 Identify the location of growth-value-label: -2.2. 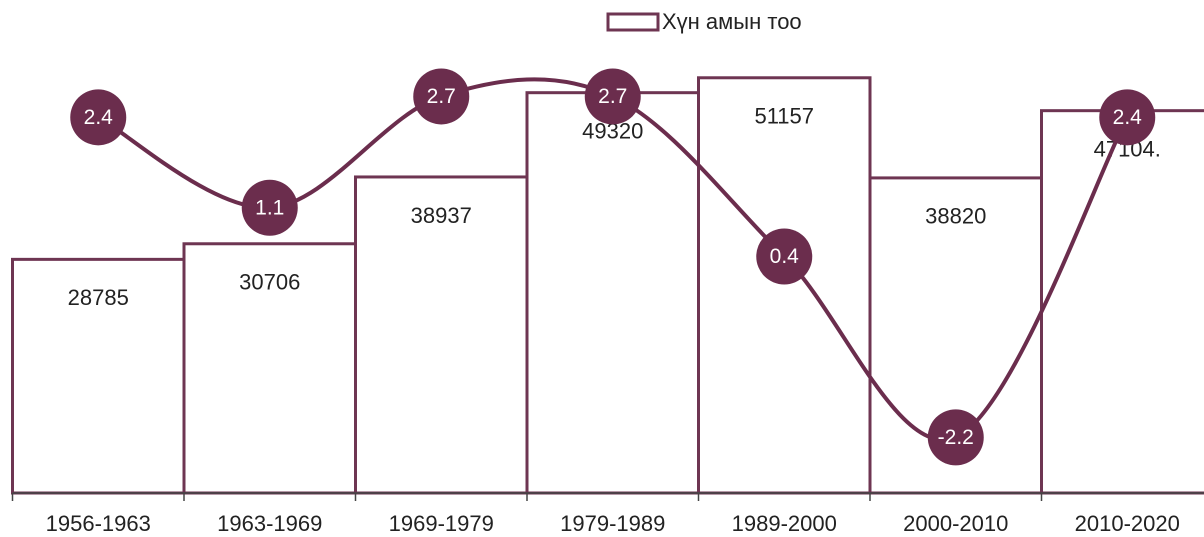
(956, 437).